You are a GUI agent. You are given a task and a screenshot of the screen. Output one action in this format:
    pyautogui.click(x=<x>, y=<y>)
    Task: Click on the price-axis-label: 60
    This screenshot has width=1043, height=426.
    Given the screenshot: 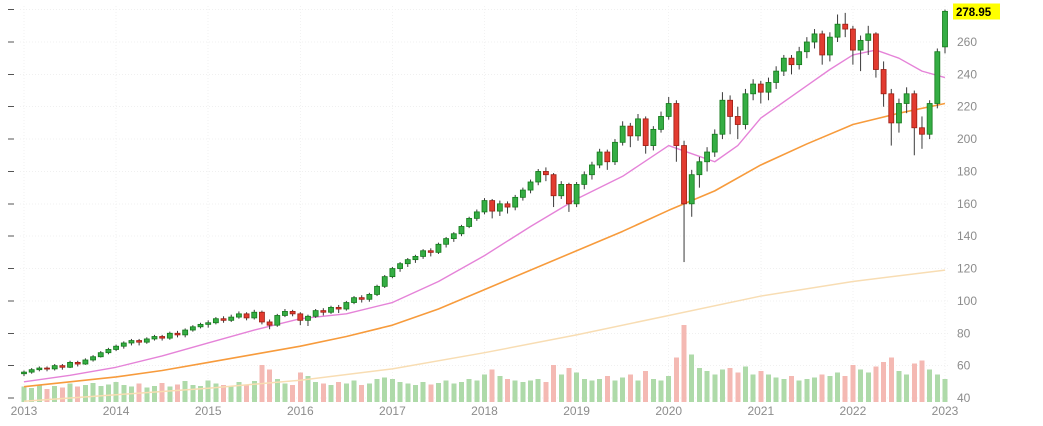 What is the action you would take?
    pyautogui.click(x=964, y=366)
    